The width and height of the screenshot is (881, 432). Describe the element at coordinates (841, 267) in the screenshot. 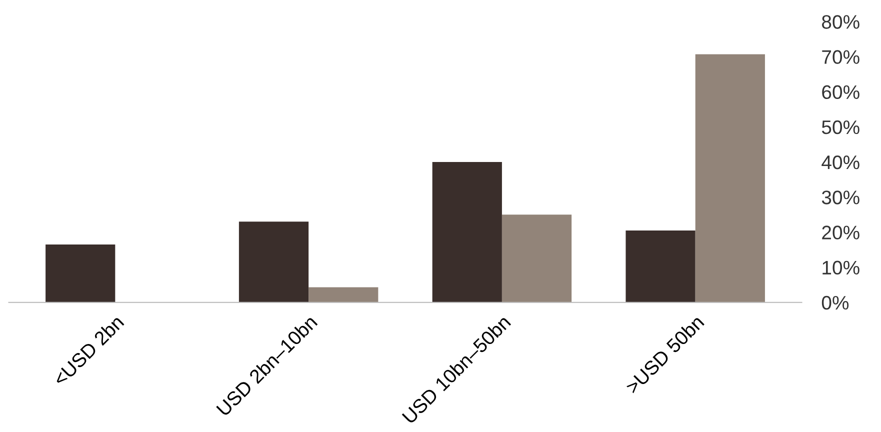

I see `y-tick-label: 10%` at that location.